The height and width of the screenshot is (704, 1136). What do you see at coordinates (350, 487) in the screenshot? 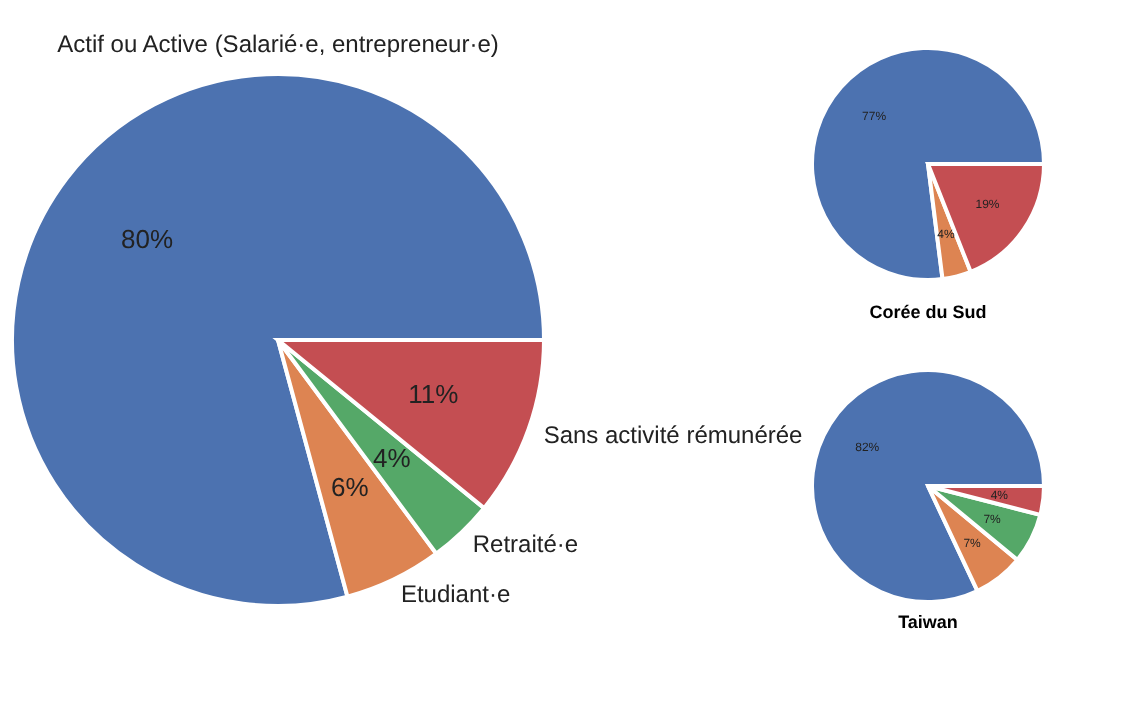
I see `data-label: 6%` at bounding box center [350, 487].